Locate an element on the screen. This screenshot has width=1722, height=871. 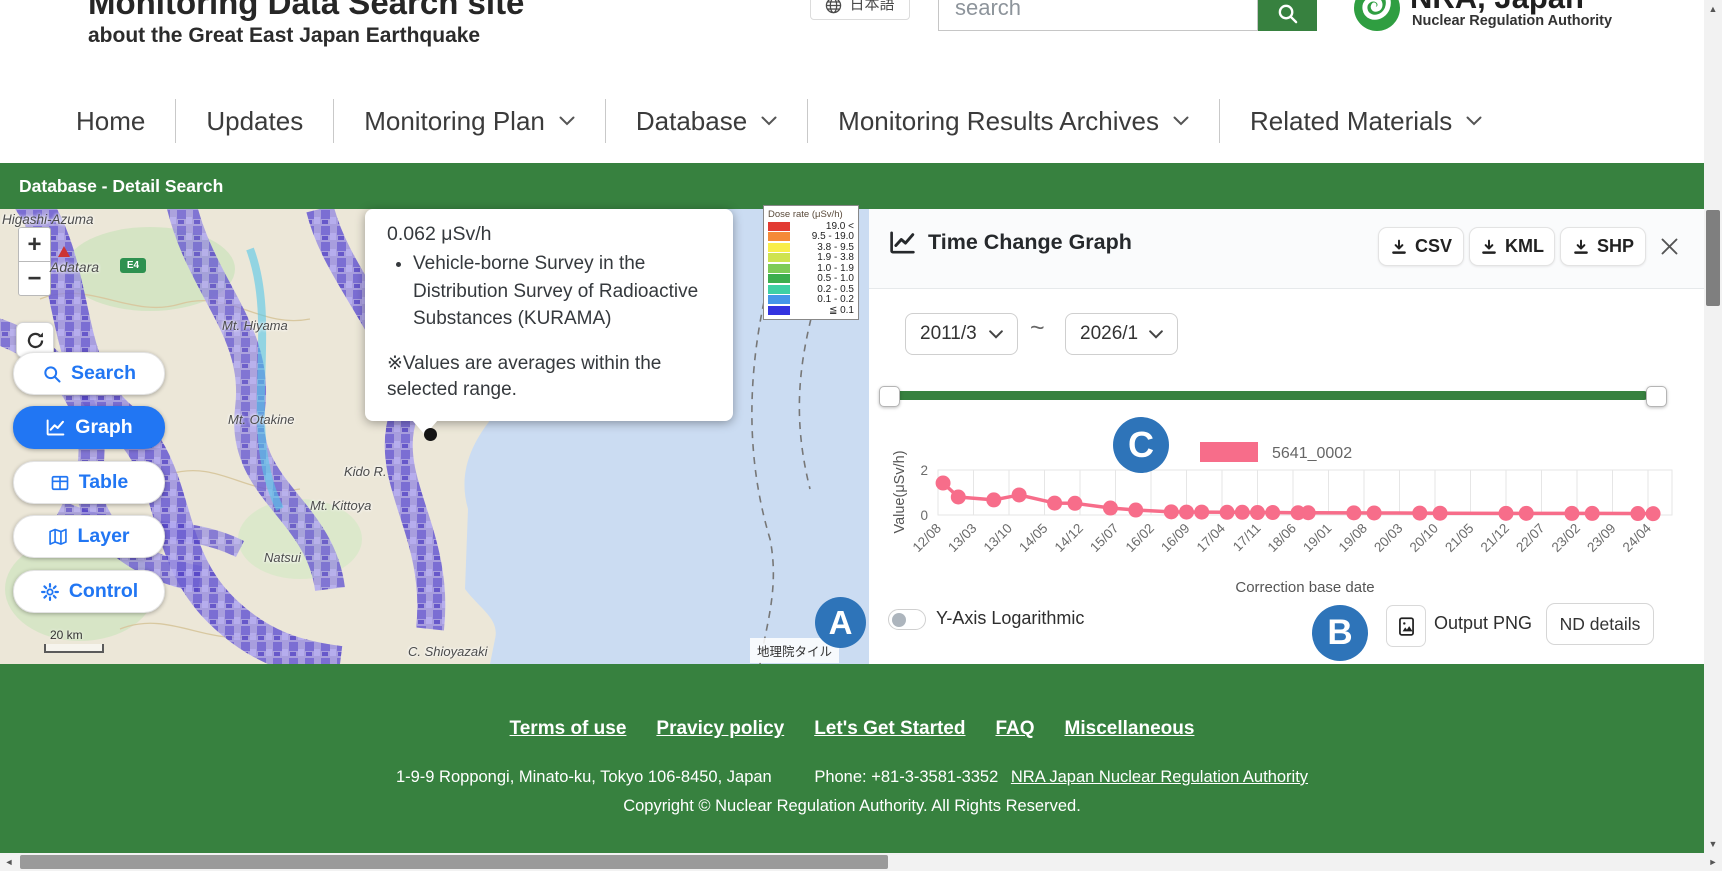
map-tool-label: Table is located at coordinates (103, 482).